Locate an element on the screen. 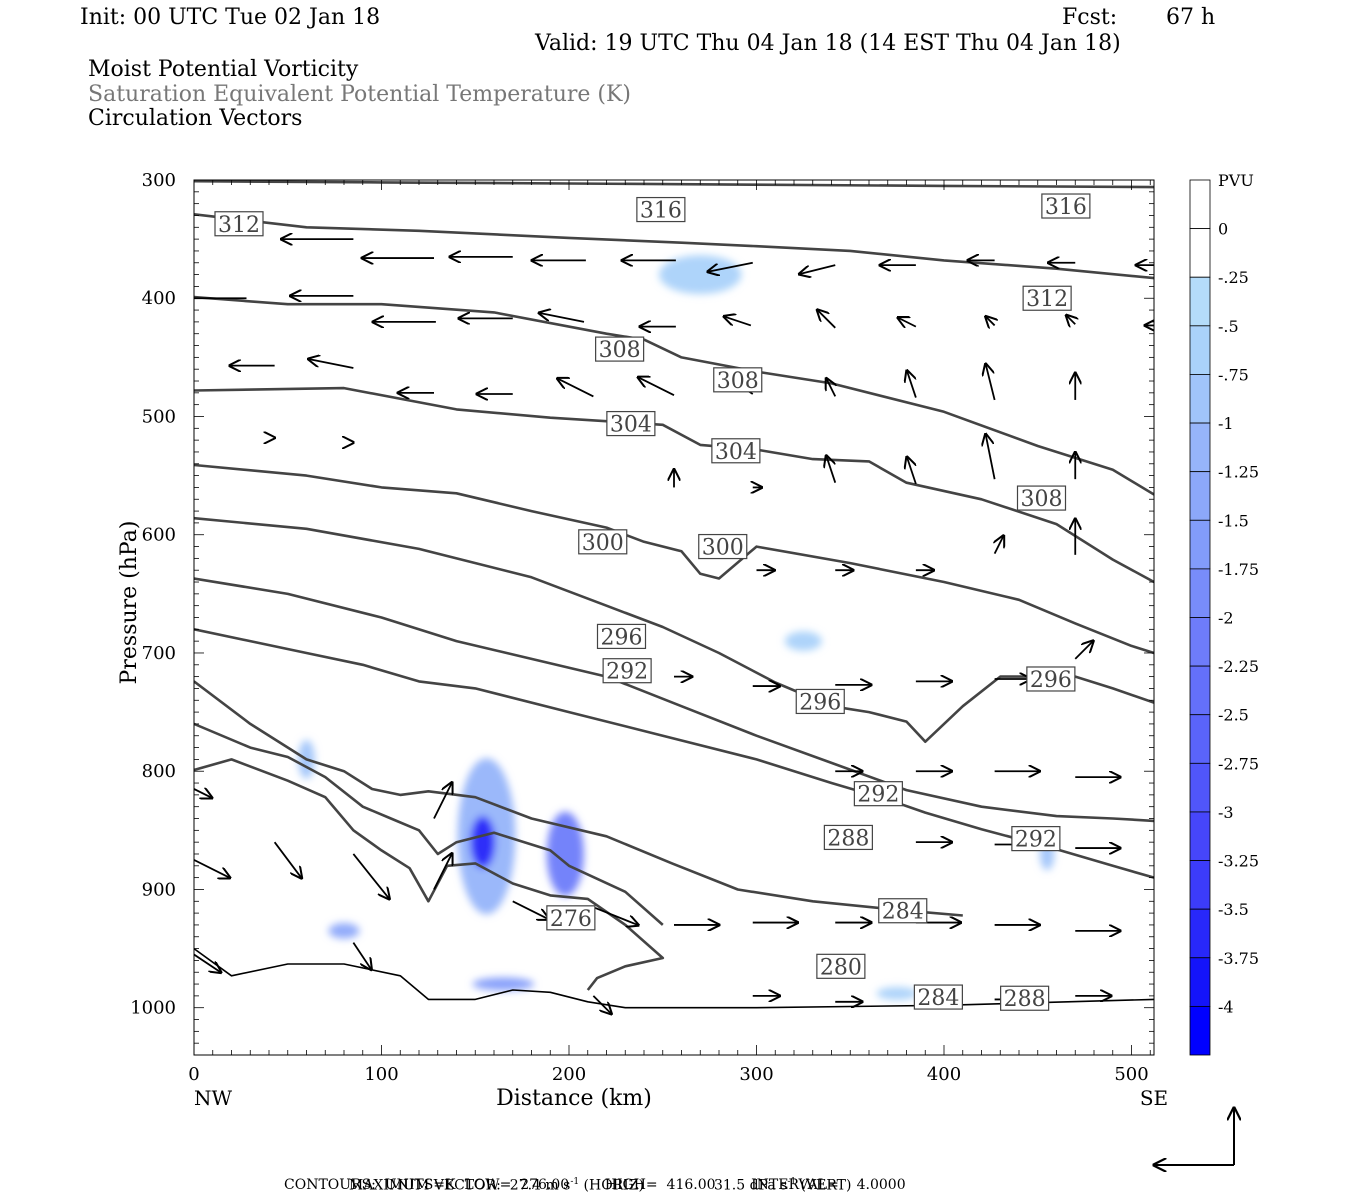  contour-label-15: 292 is located at coordinates (878, 794).